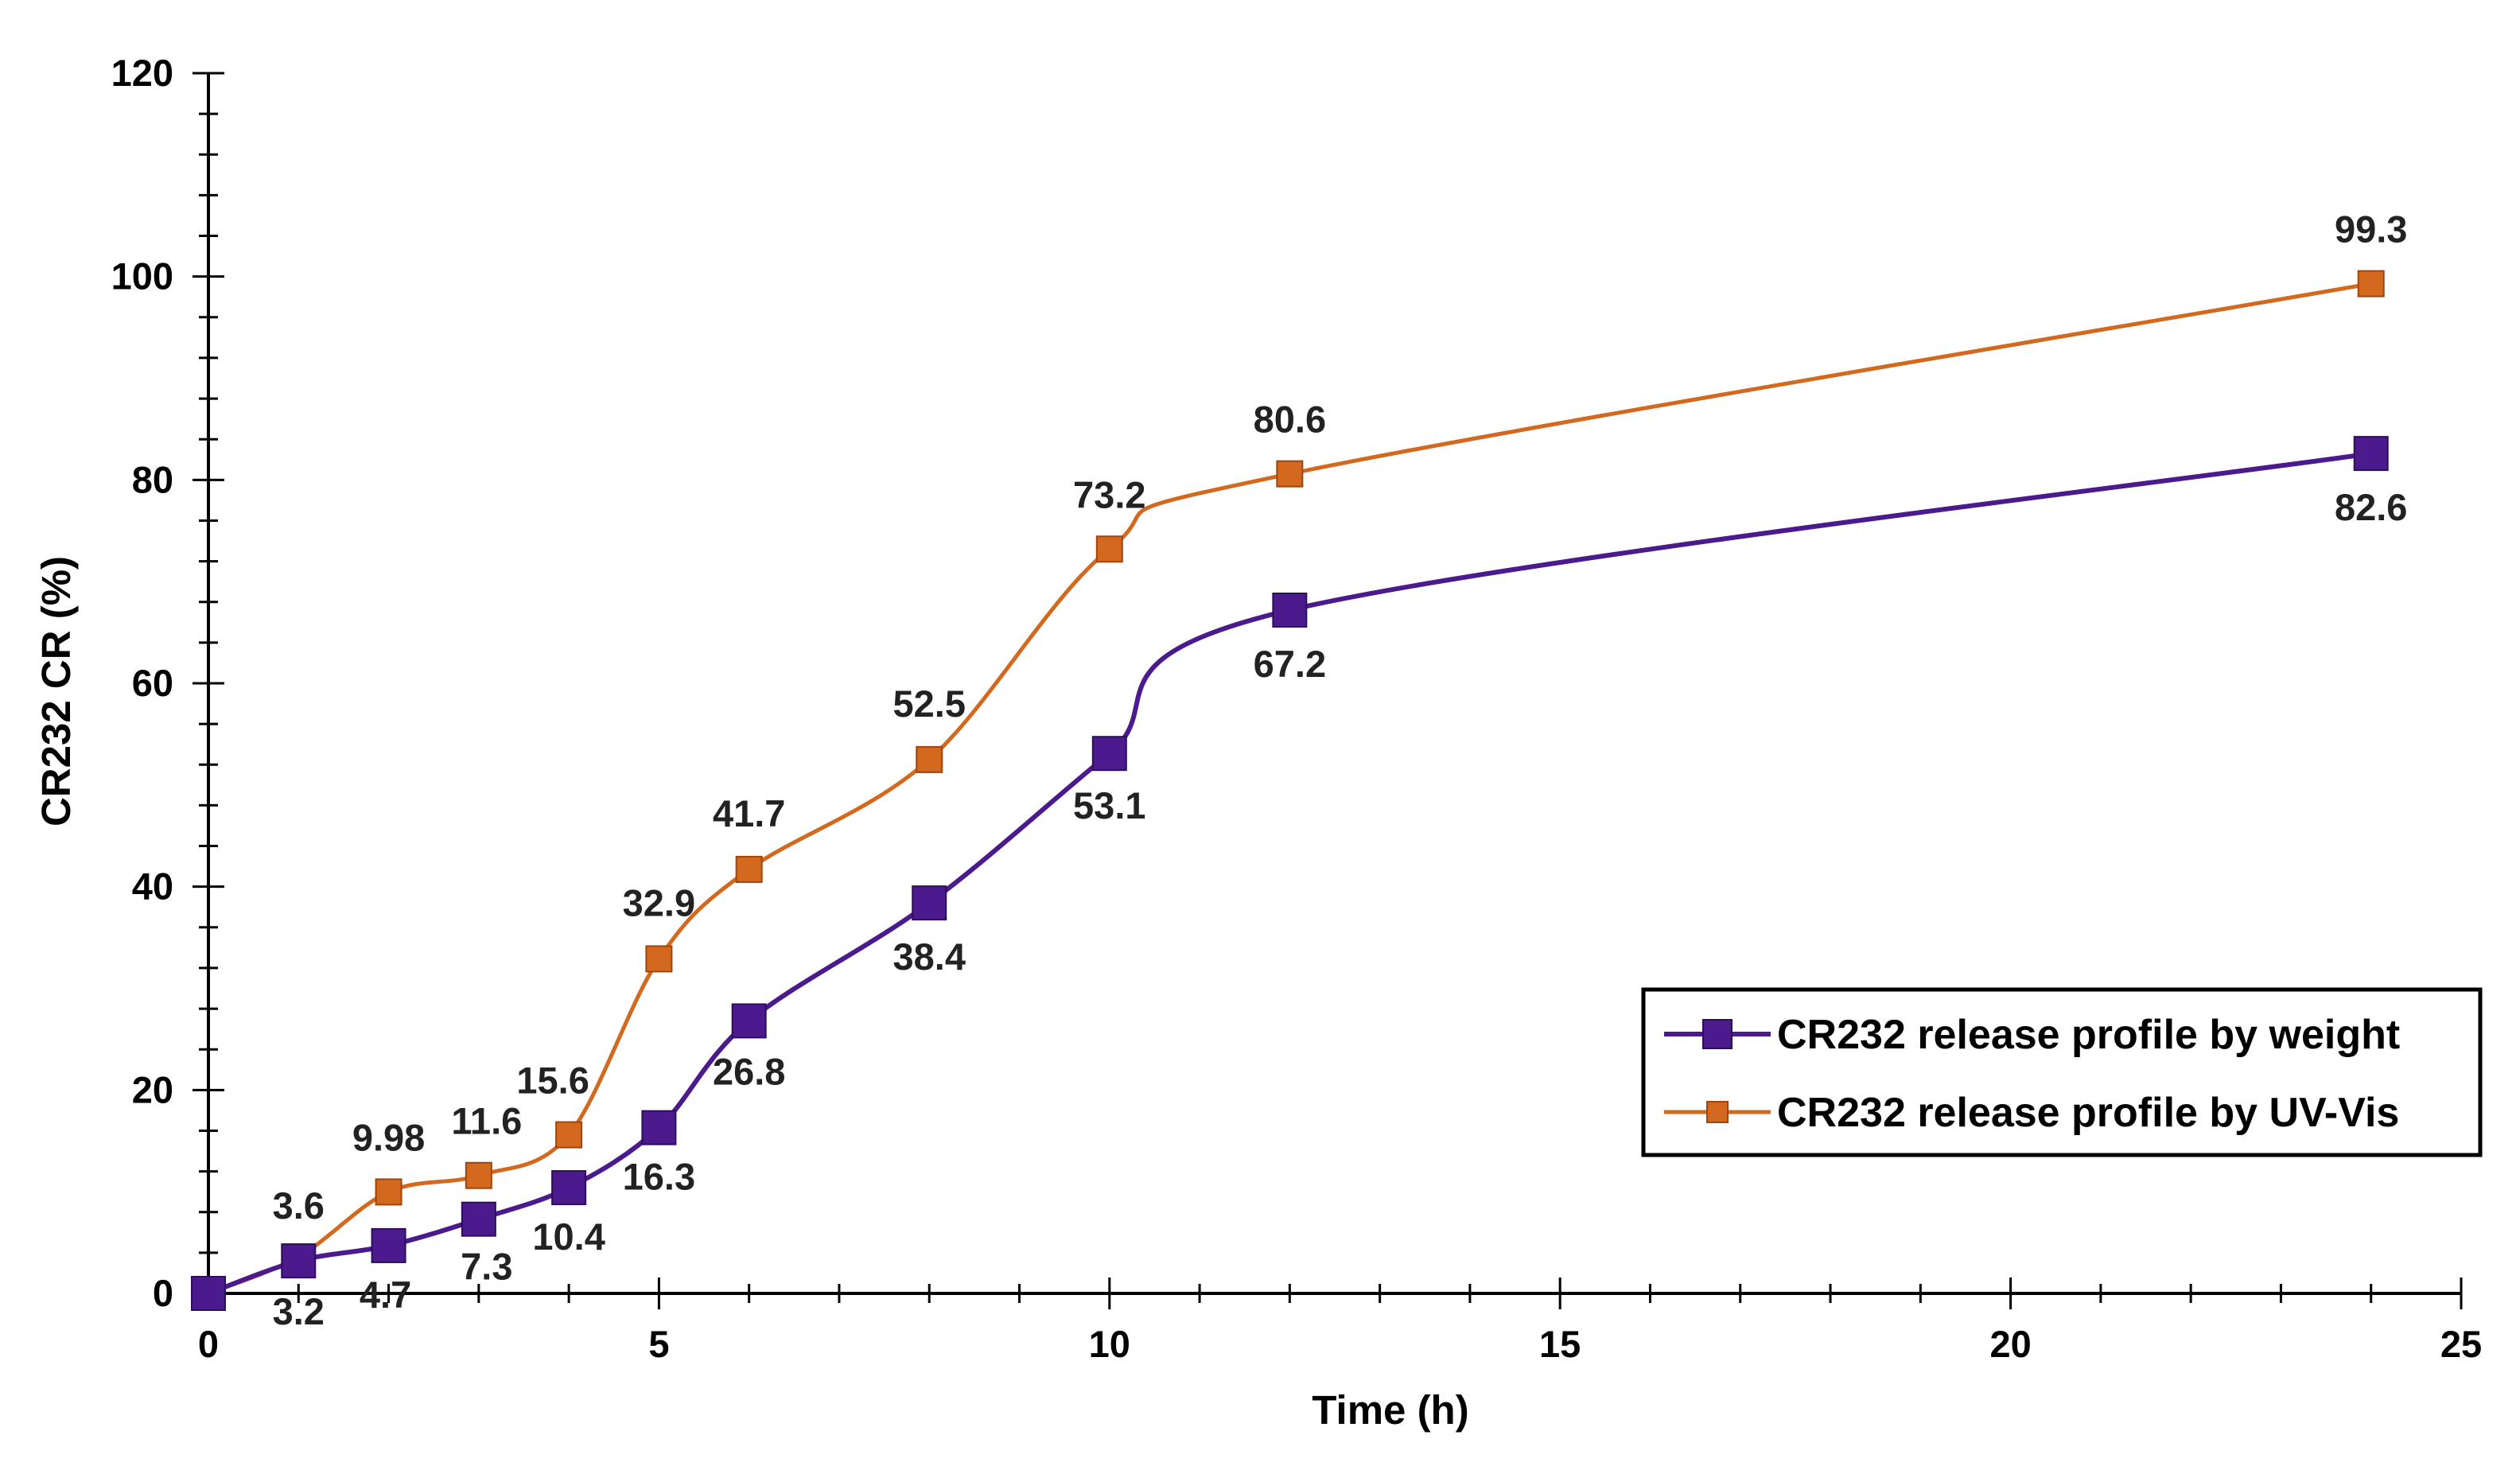 This screenshot has height=1470, width=2520. What do you see at coordinates (568, 1236) in the screenshot?
I see `data-label: 10.4` at bounding box center [568, 1236].